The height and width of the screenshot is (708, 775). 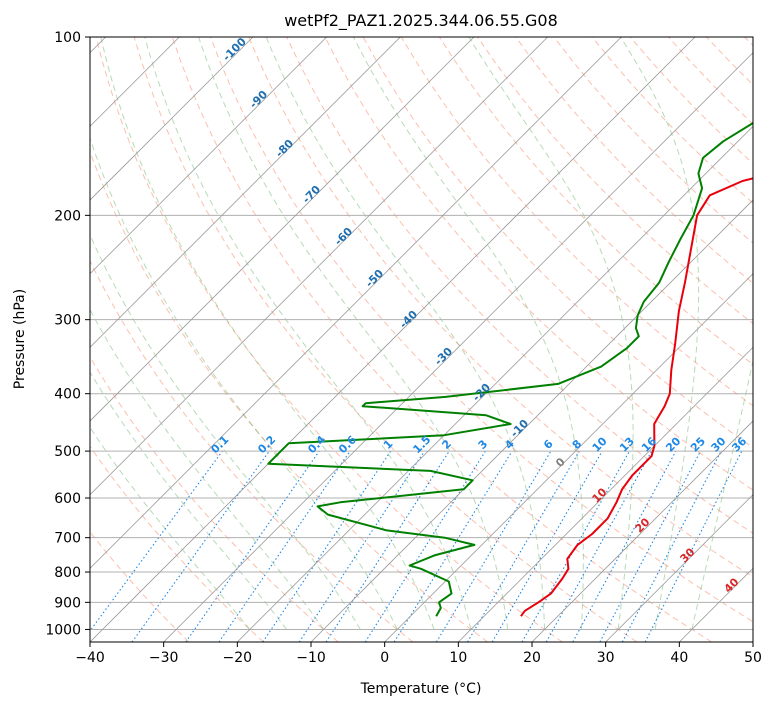 What do you see at coordinates (679, 658) in the screenshot?
I see `x-tick-label: 40` at bounding box center [679, 658].